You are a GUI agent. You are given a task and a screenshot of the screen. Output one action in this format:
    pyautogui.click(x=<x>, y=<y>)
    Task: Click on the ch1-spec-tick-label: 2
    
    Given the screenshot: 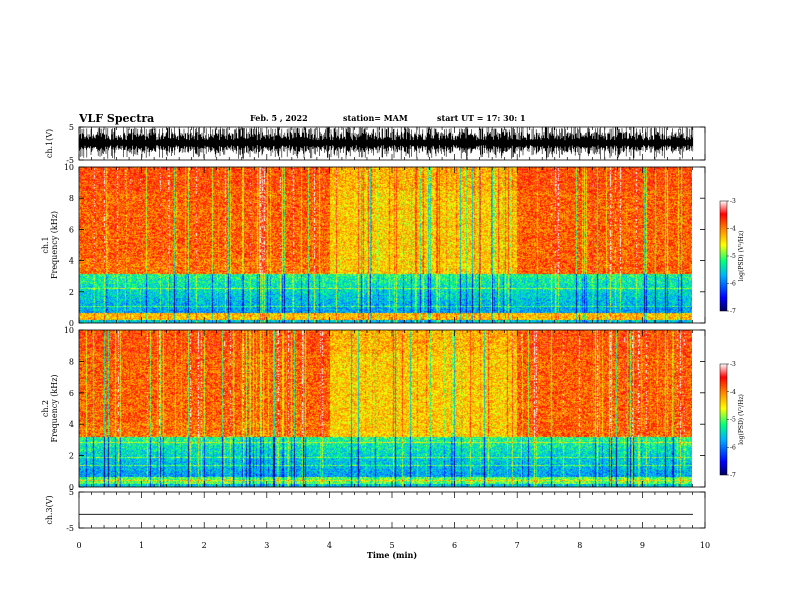 What is the action you would take?
    pyautogui.click(x=71, y=292)
    